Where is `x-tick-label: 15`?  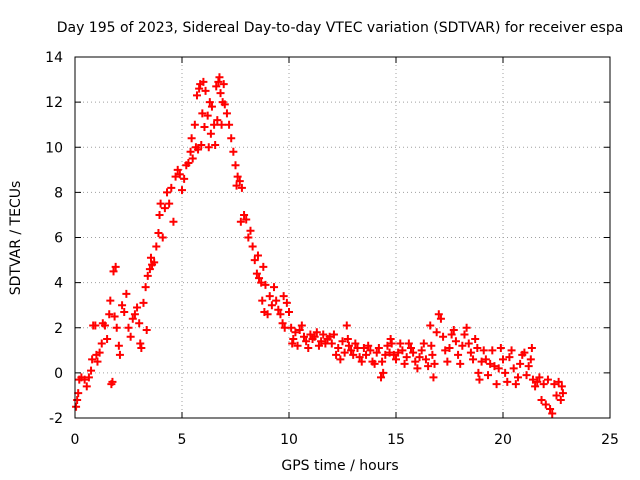
x-tick-label: 15 is located at coordinates (396, 440).